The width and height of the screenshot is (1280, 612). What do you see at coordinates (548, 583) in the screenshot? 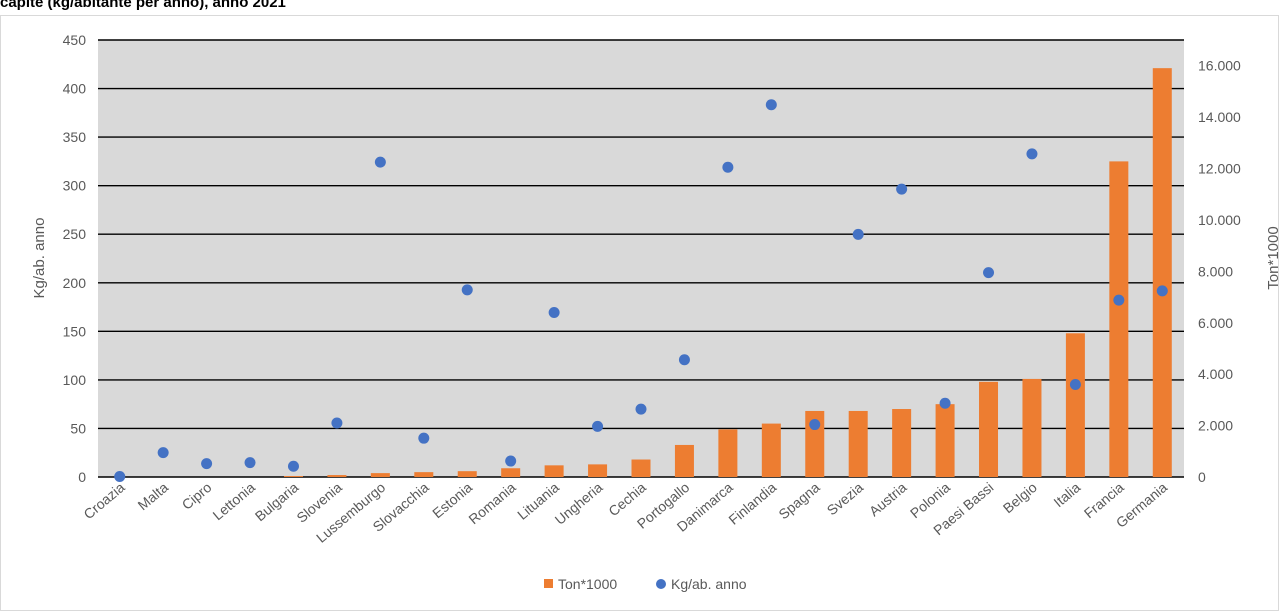
I see `legend-swatch-ton` at bounding box center [548, 583].